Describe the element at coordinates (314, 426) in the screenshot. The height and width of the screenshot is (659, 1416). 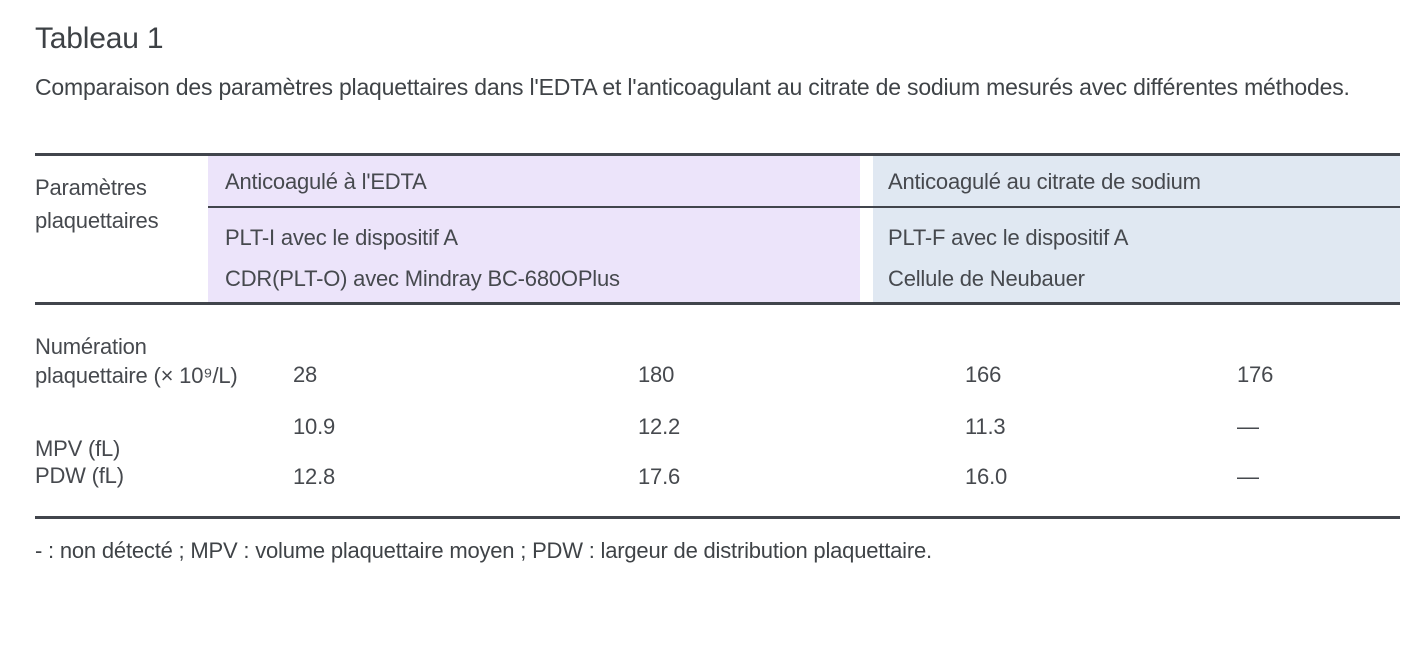
I see `cell-mpv-plt-i: 10.9` at that location.